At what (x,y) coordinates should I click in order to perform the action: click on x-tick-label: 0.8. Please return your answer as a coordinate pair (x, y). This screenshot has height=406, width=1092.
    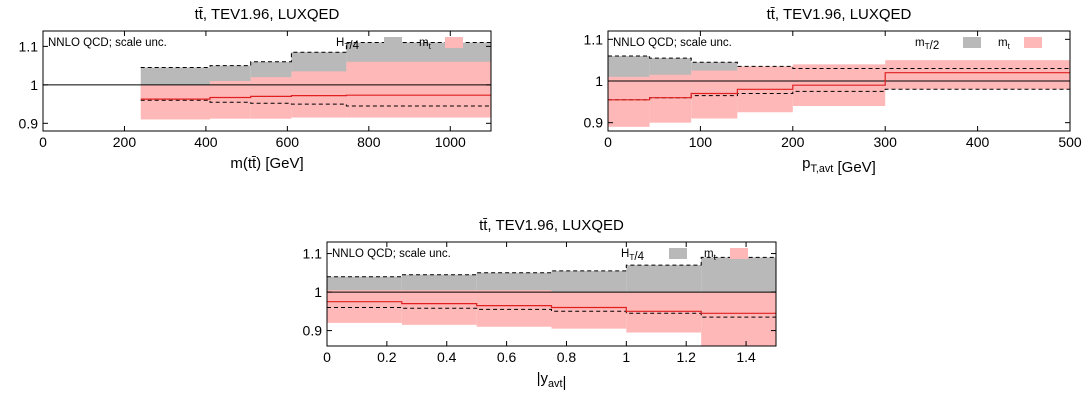
    Looking at the image, I should click on (567, 357).